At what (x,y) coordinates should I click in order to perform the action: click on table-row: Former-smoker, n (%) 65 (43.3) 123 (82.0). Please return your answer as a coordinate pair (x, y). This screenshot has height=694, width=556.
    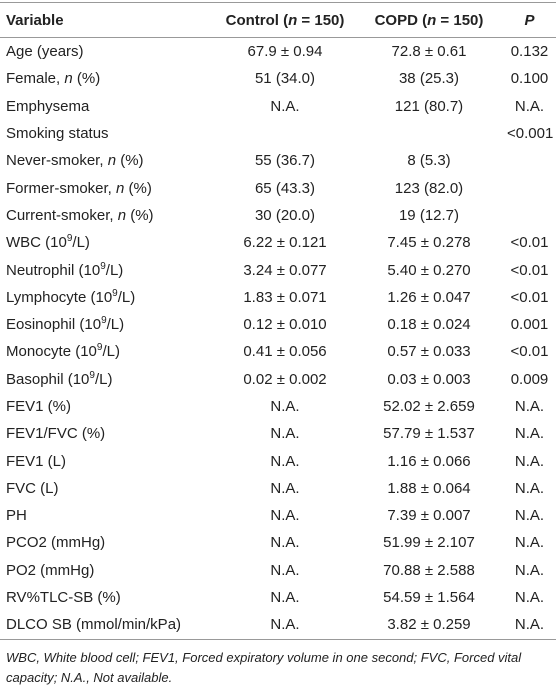
    Looking at the image, I should click on (278, 187).